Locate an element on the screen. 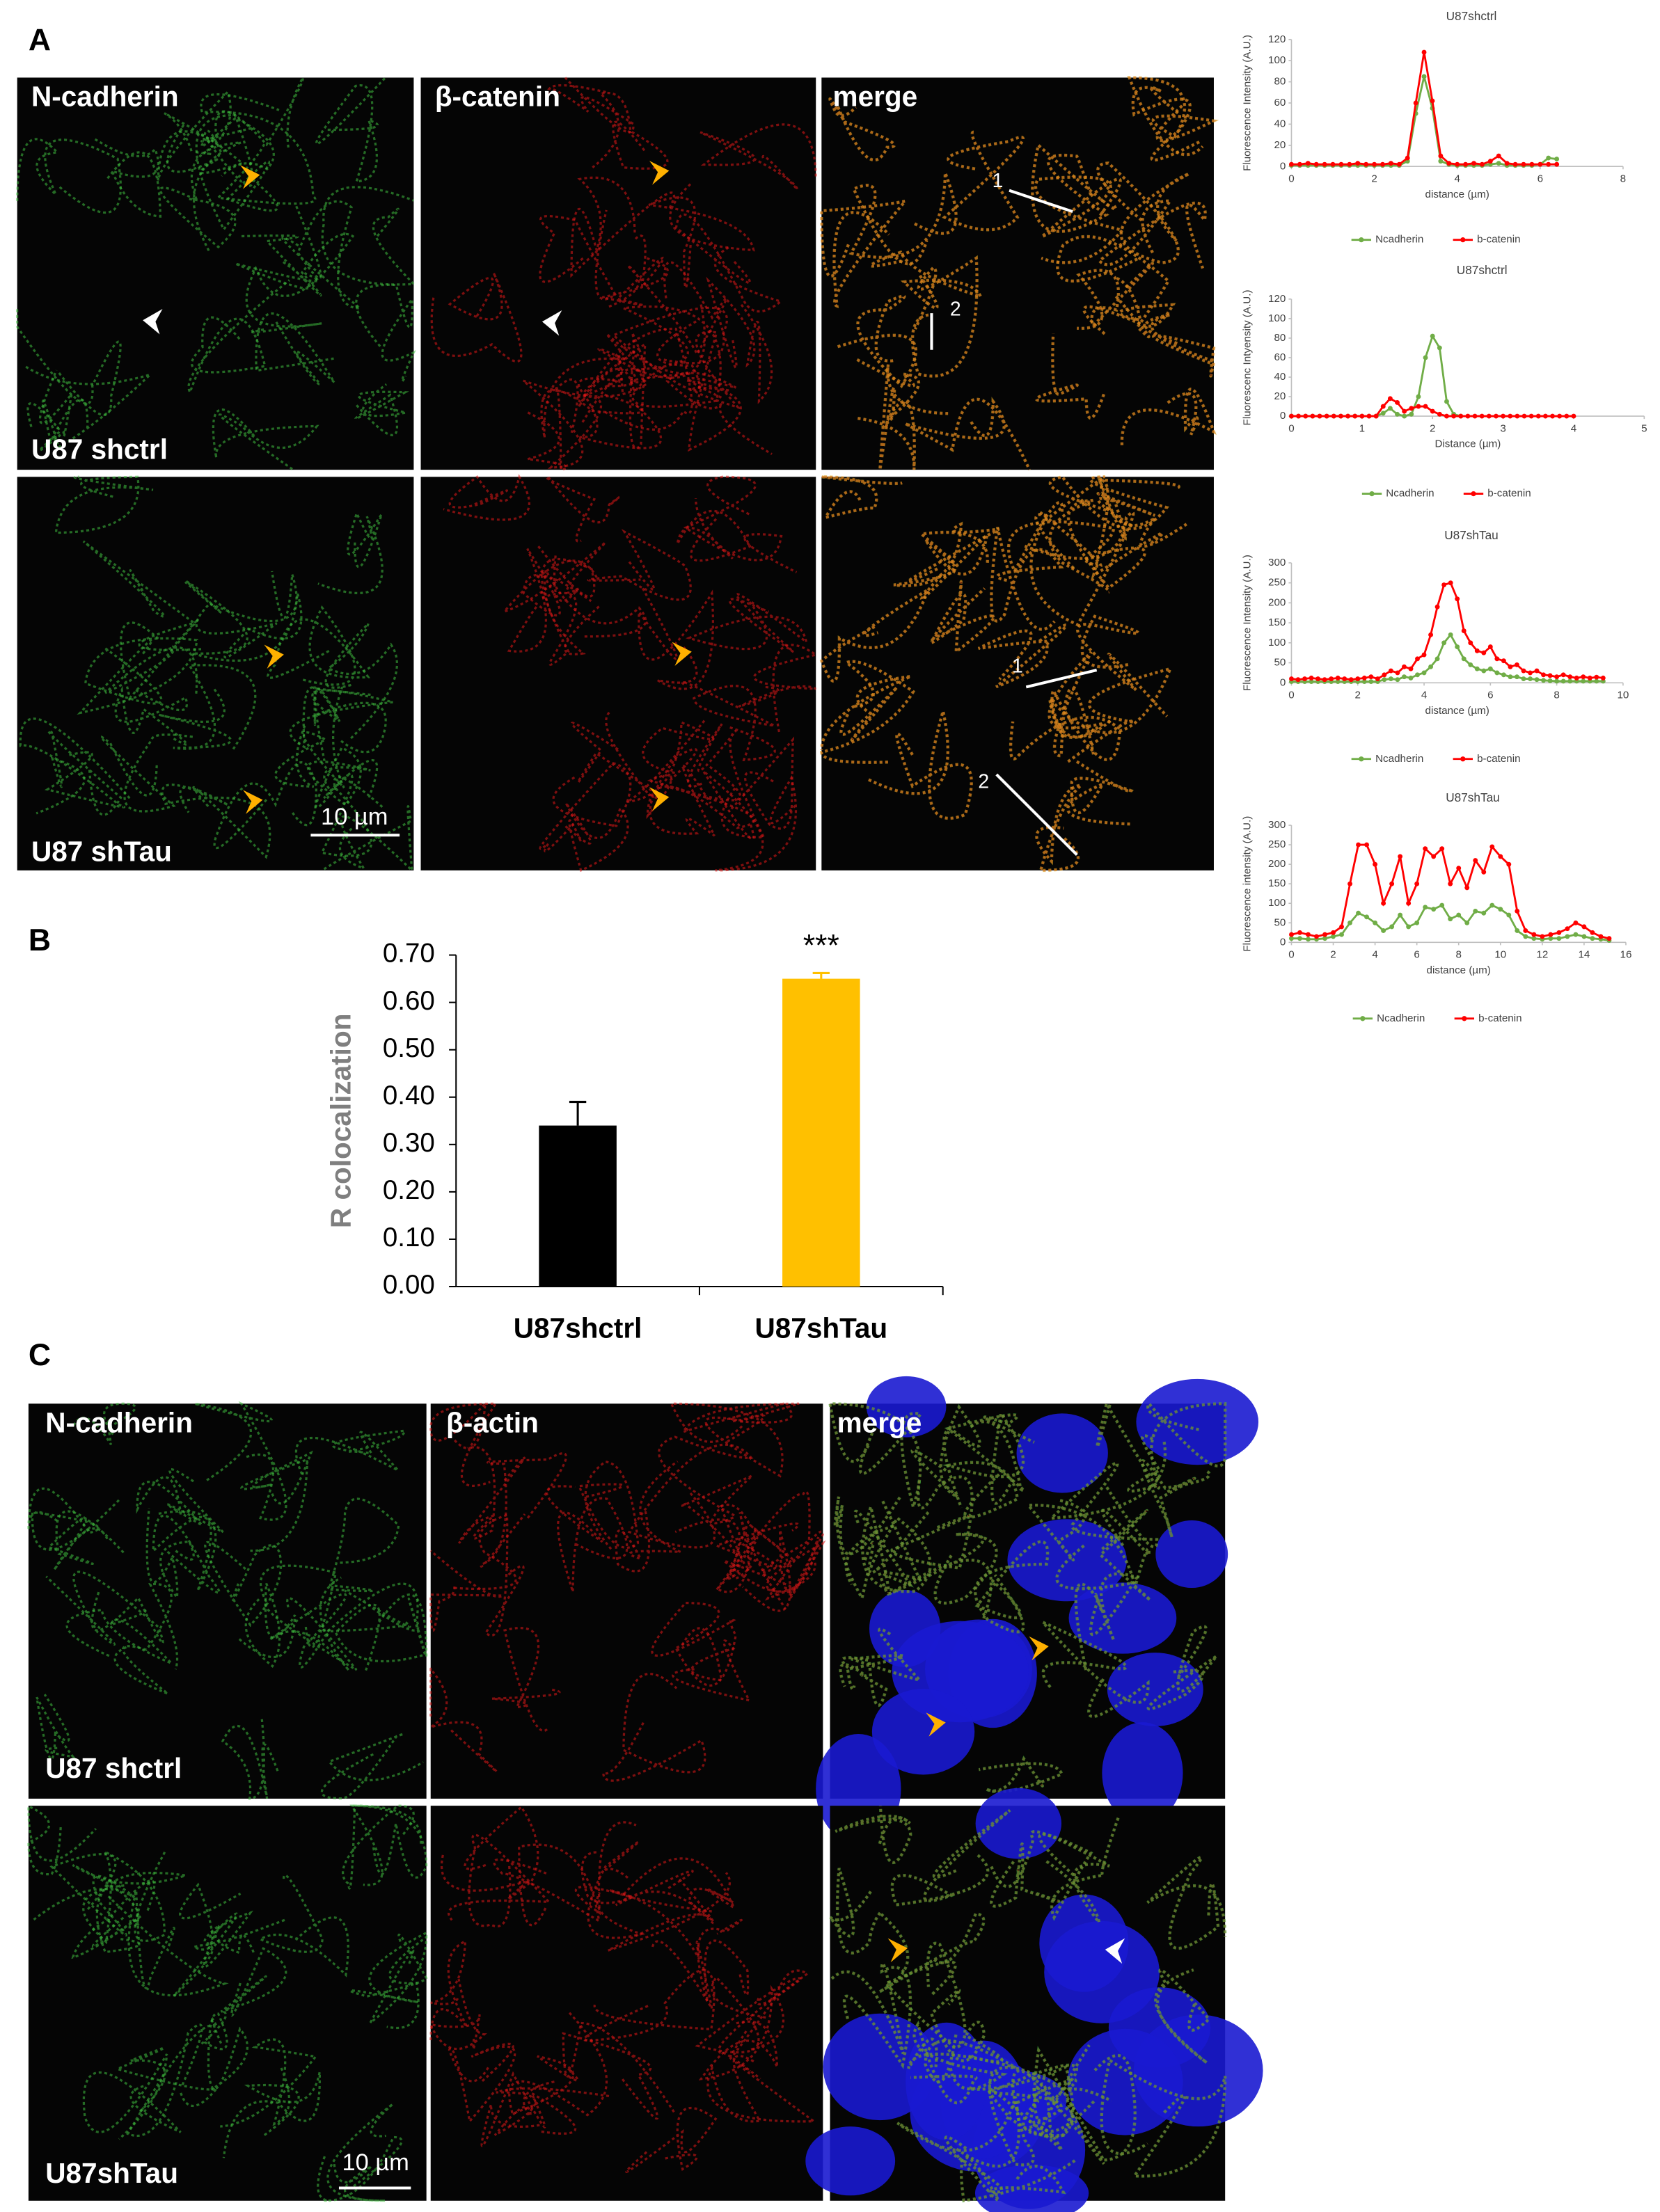 Image resolution: width=1660 pixels, height=2212 pixels. panel-label: A is located at coordinates (40, 41).